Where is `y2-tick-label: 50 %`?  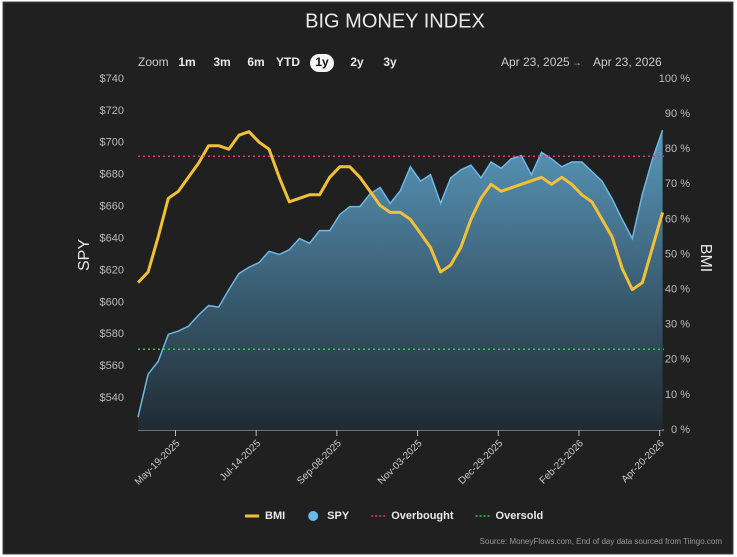 y2-tick-label: 50 % is located at coordinates (677, 254).